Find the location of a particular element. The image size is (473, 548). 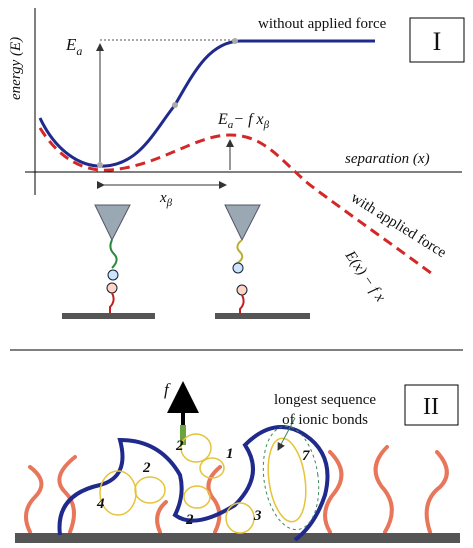

callout: longest sequence is located at coordinates (325, 400).